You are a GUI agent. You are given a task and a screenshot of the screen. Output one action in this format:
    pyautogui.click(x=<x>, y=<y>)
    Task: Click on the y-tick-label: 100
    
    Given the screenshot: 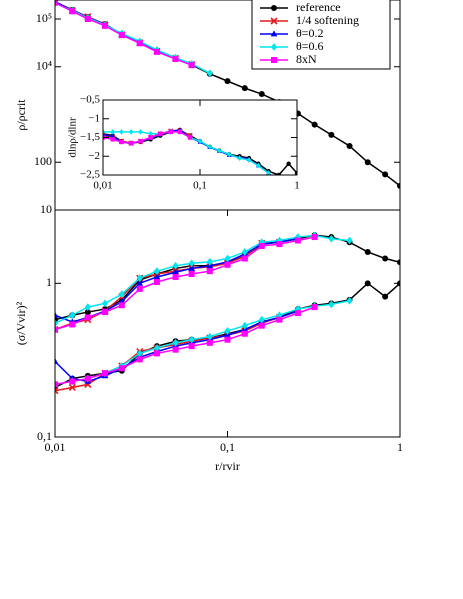 What is the action you would take?
    pyautogui.click(x=43, y=161)
    